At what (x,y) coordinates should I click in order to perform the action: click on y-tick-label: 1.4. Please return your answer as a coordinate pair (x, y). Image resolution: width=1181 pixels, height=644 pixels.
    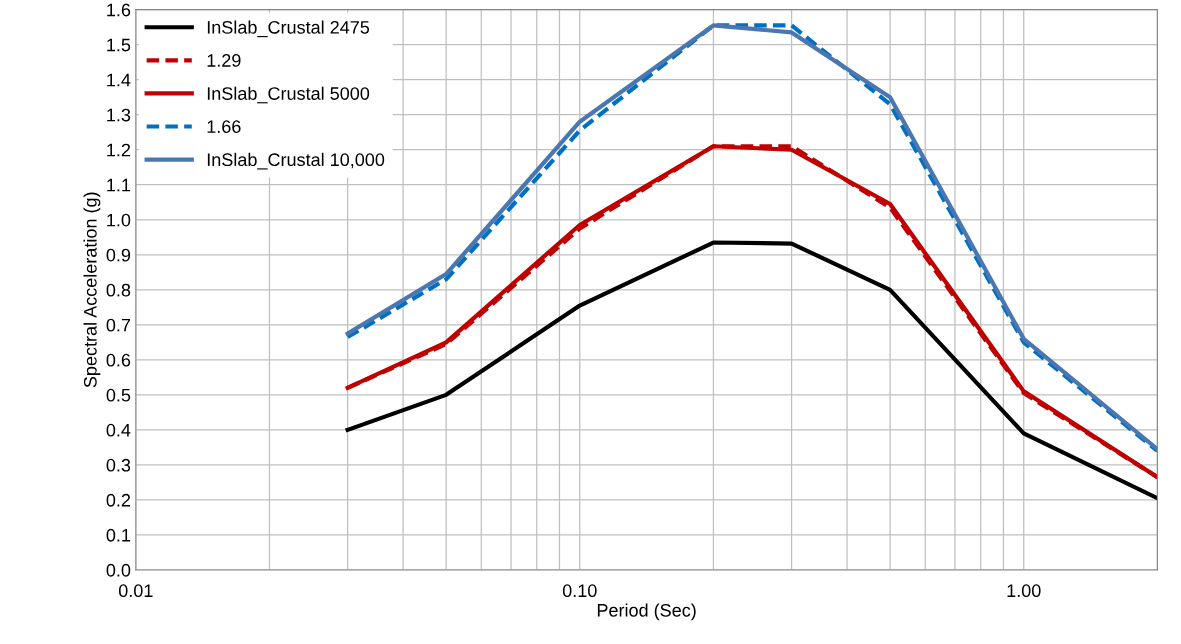
    Looking at the image, I should click on (119, 80).